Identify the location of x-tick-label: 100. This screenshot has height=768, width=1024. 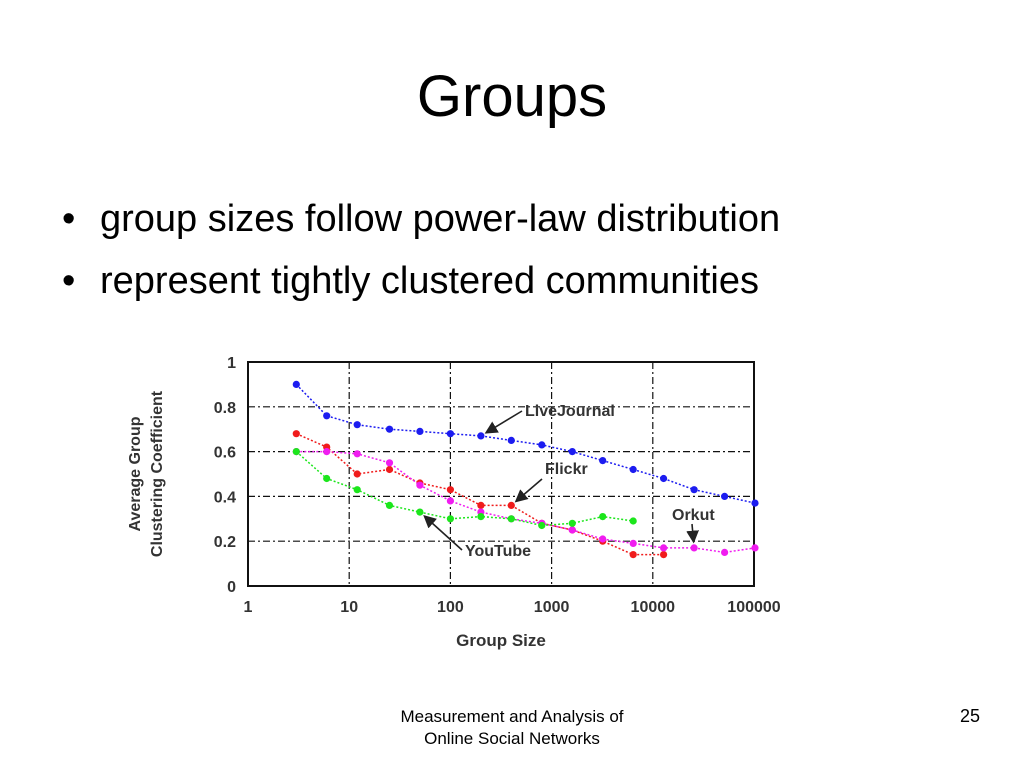
(450, 607).